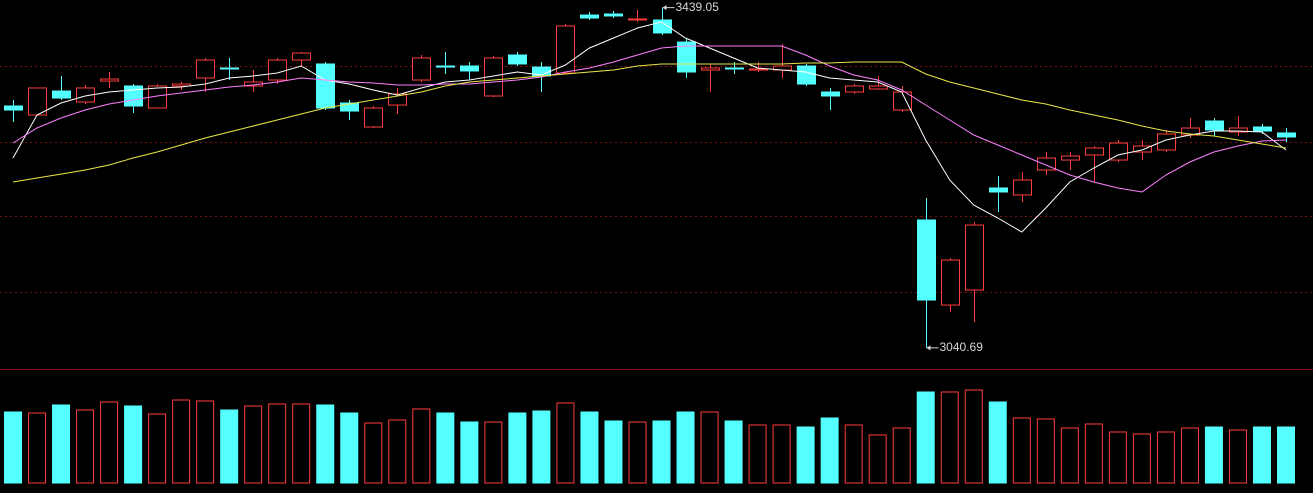 This screenshot has width=1313, height=493. I want to click on annotation-label: 3439.05, so click(698, 7).